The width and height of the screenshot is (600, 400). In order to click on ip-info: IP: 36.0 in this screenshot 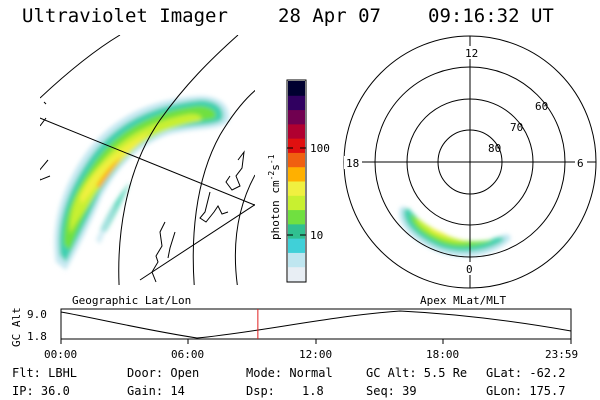, I will do `click(41, 391)`.